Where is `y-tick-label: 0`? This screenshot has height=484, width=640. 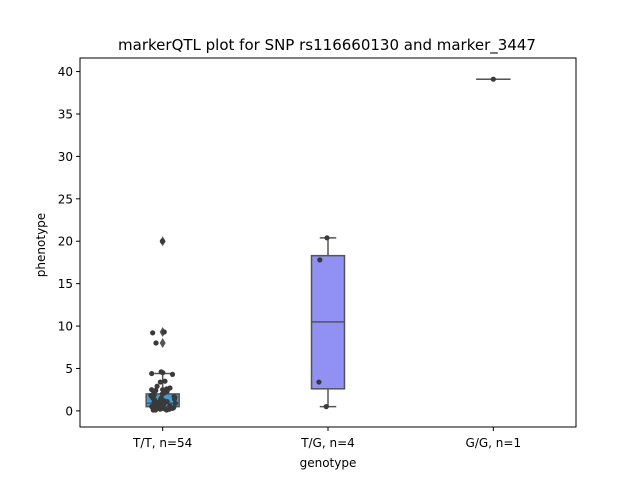
y-tick-label: 0 is located at coordinates (69, 411).